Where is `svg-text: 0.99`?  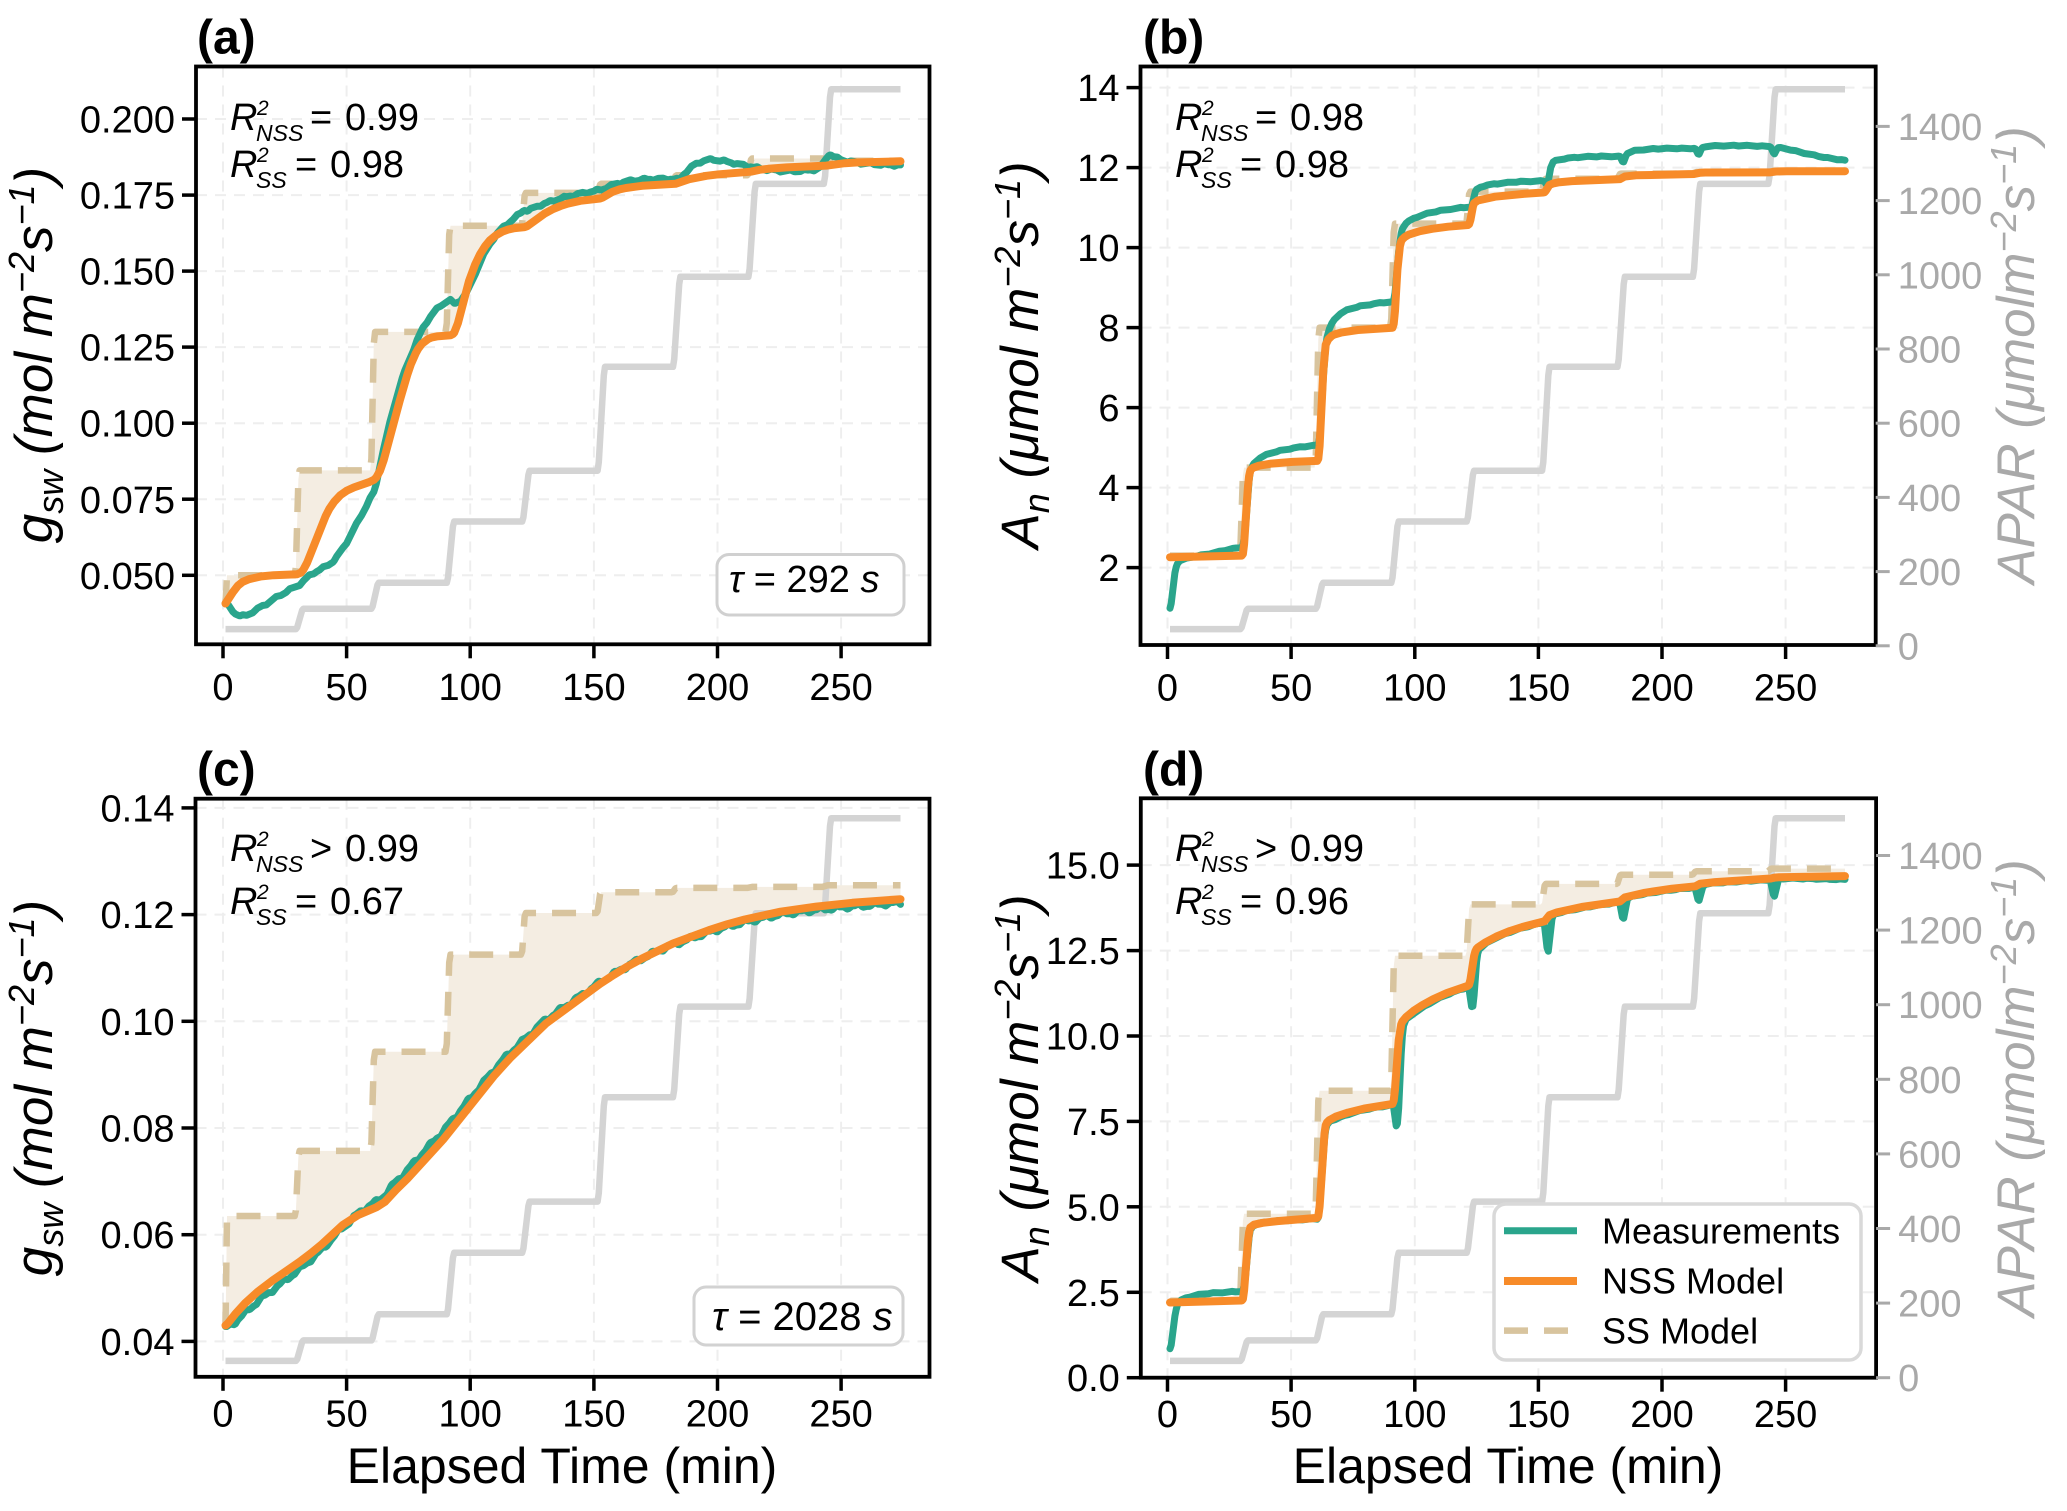 svg-text: 0.99 is located at coordinates (1327, 849).